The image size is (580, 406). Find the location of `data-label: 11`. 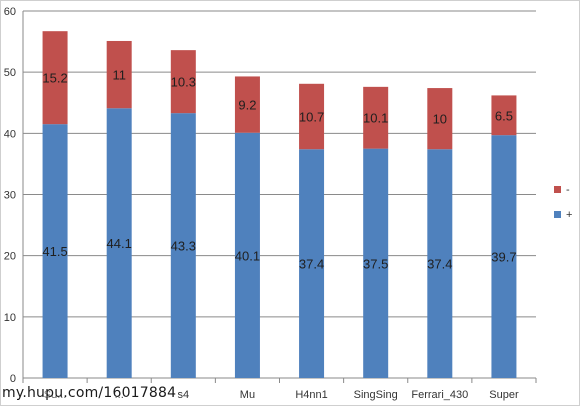

data-label: 11 is located at coordinates (119, 75).